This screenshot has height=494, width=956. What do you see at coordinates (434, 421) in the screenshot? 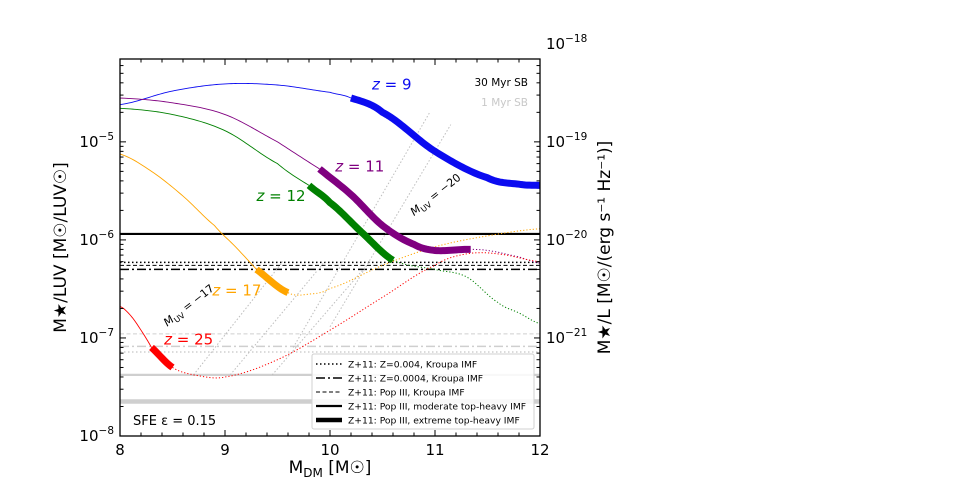
I see `legend-label-4: Z+11: Pop III, extreme top-heavy IMF` at bounding box center [434, 421].